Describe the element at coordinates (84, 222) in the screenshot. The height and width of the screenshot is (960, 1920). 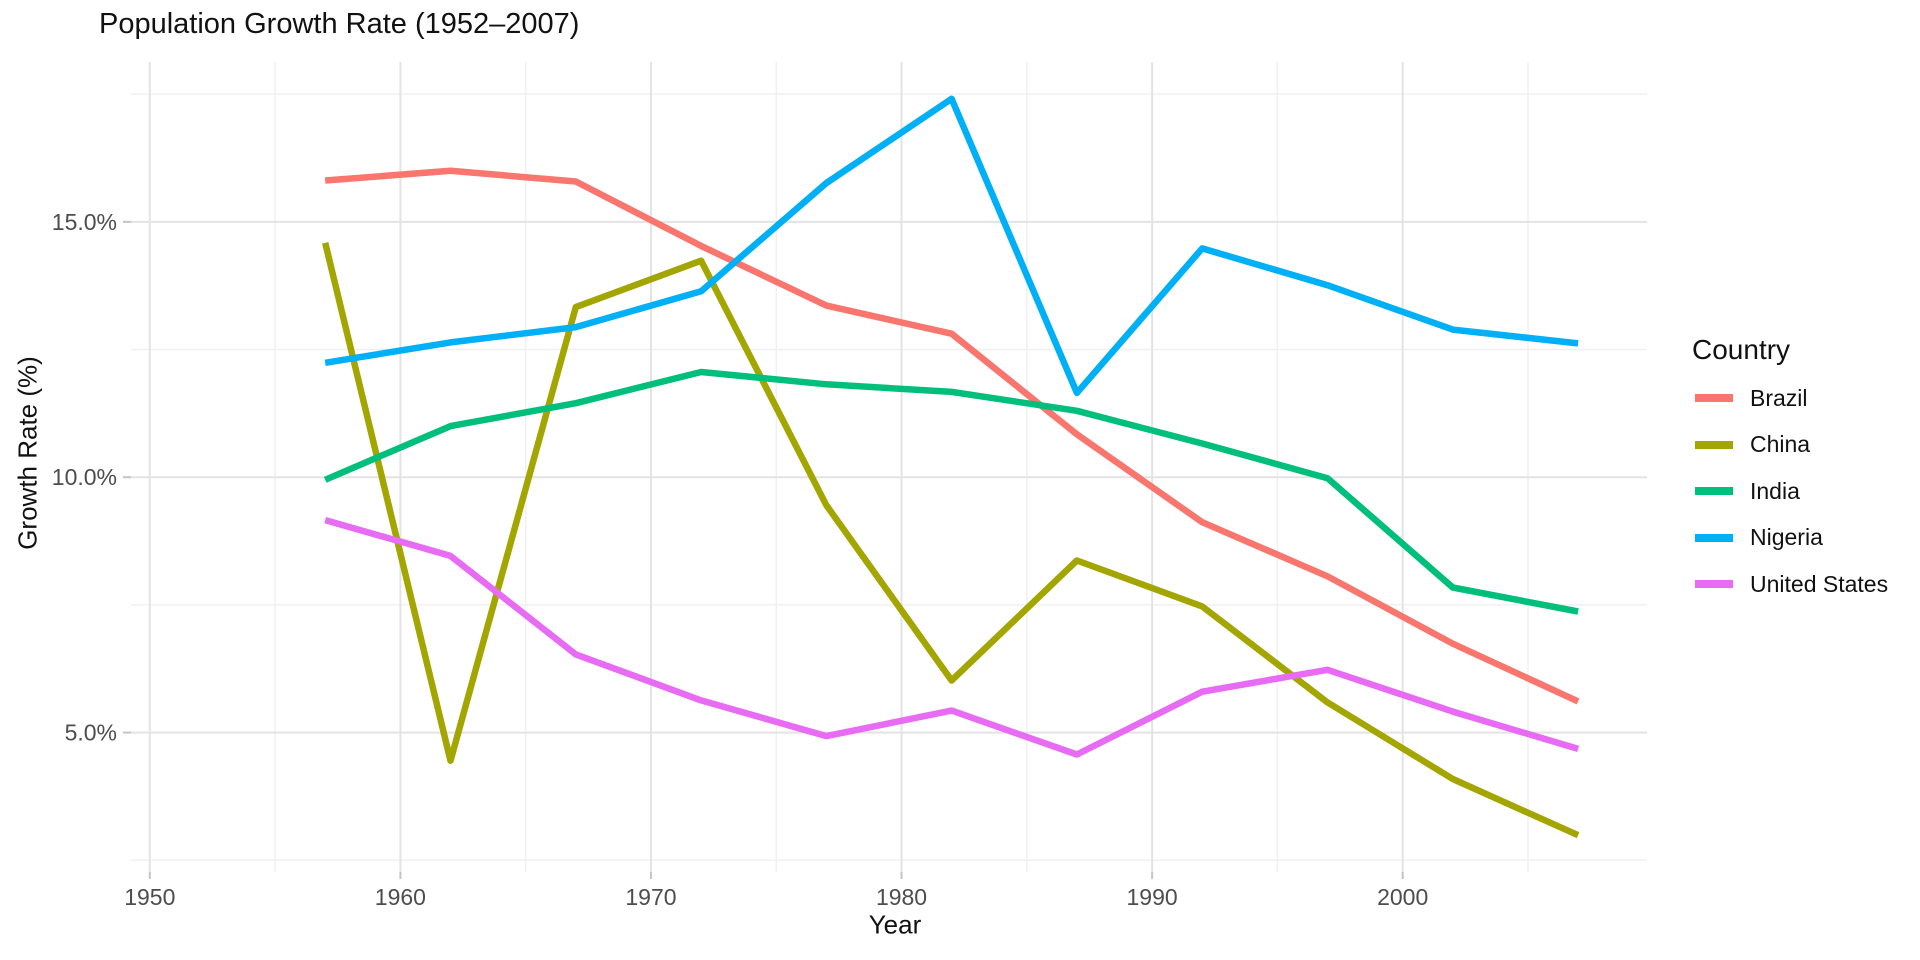
I see `y-tick-label: 15.0%` at that location.